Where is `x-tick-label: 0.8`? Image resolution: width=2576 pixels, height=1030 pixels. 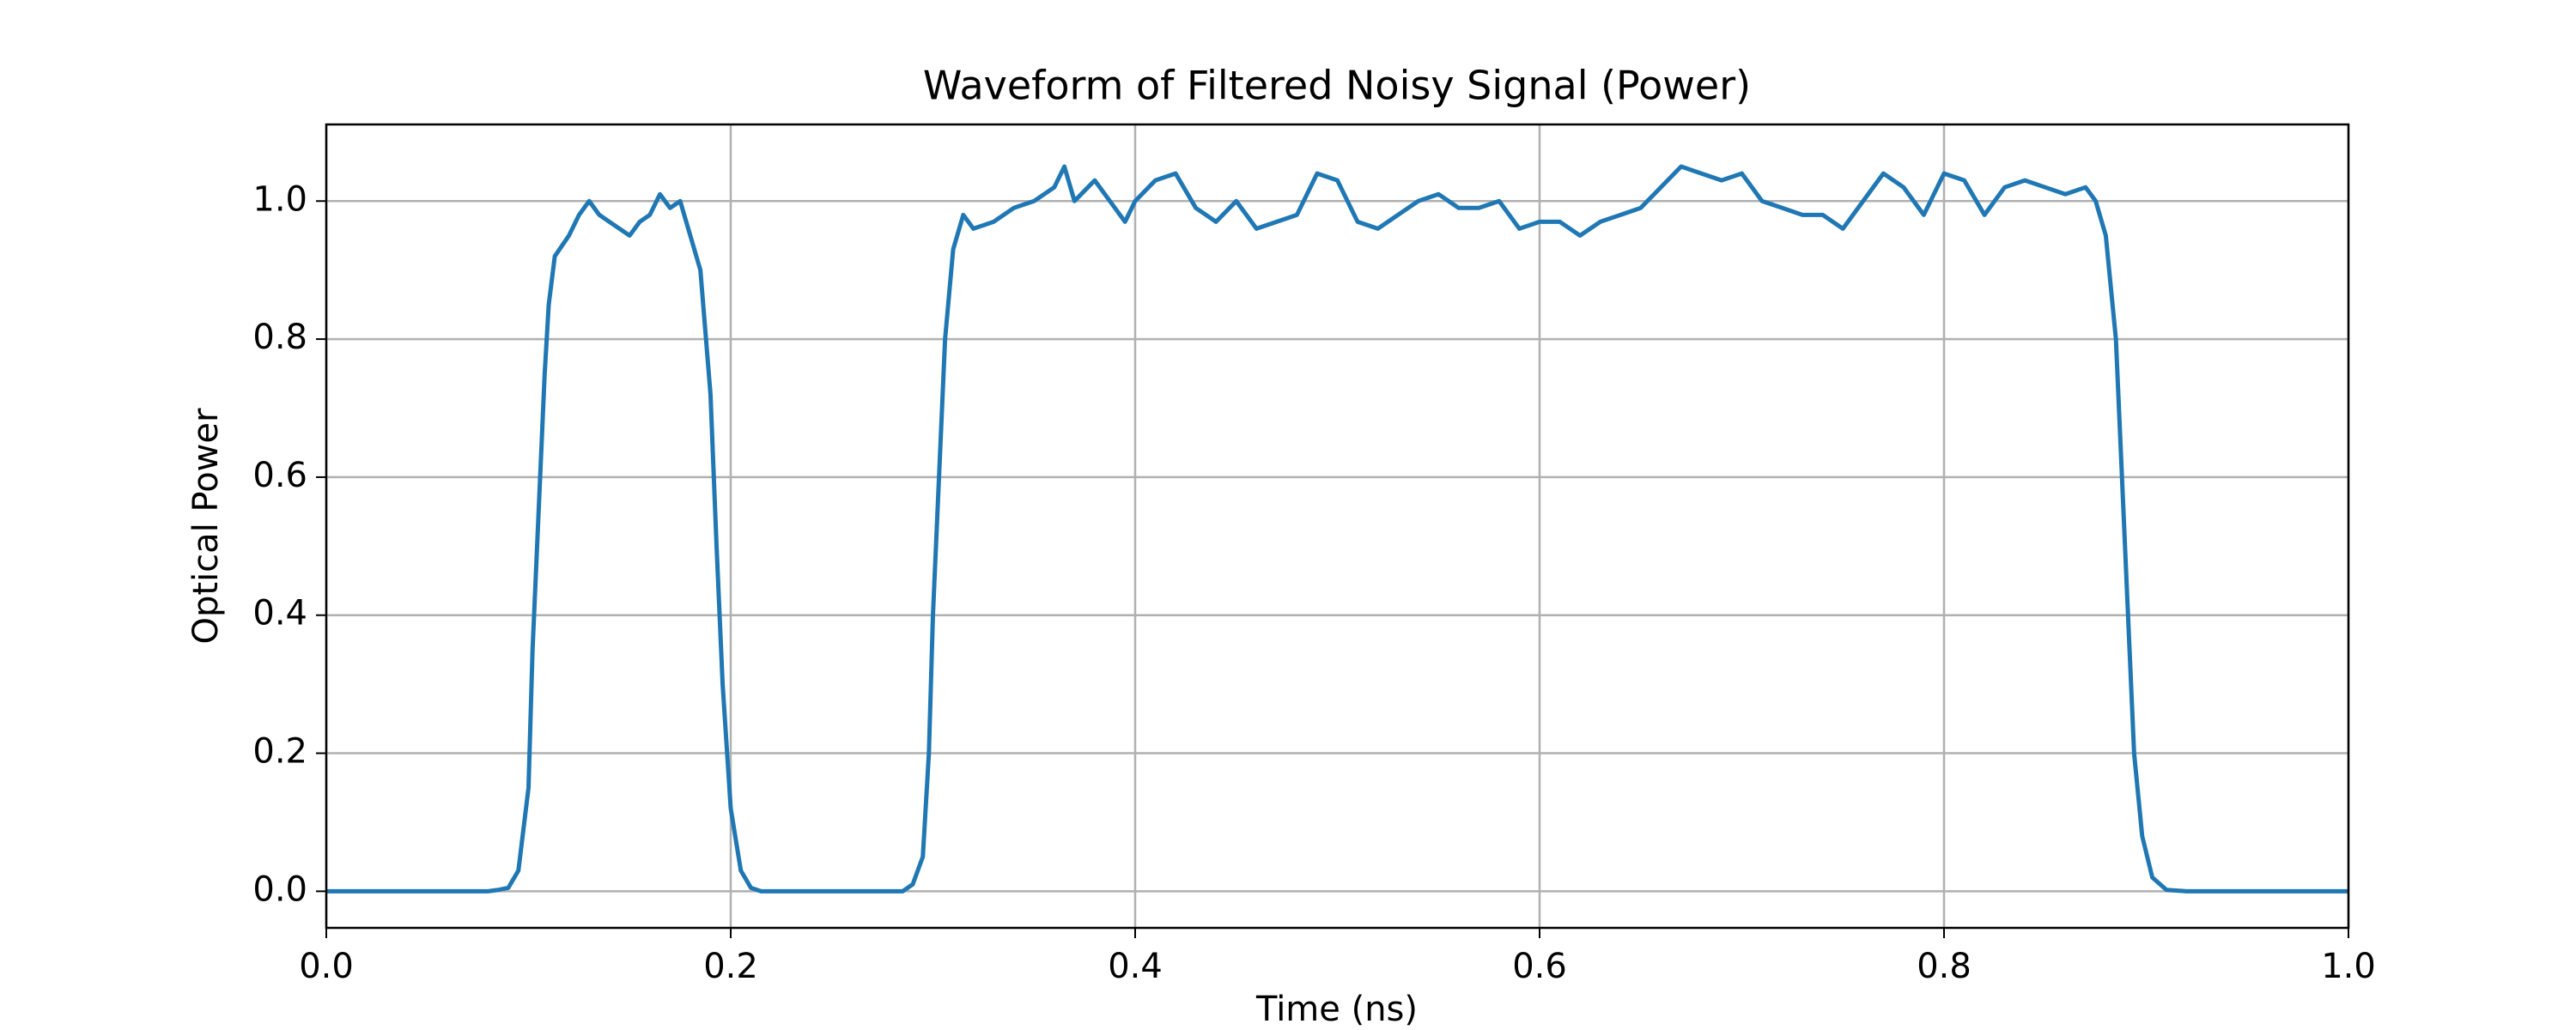 x-tick-label: 0.8 is located at coordinates (1944, 966).